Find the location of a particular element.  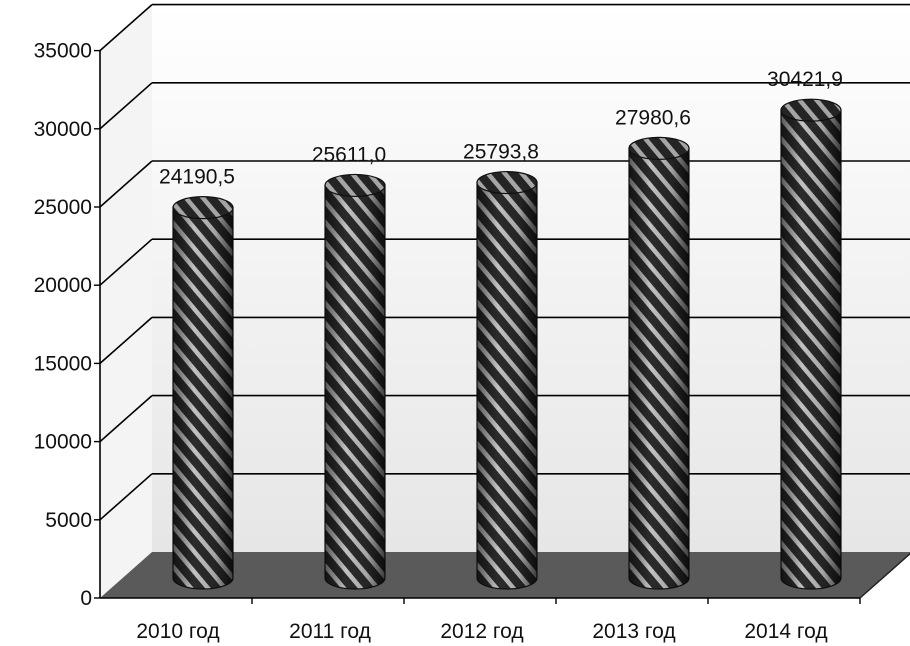

x-category-label: 2011 год is located at coordinates (330, 631).